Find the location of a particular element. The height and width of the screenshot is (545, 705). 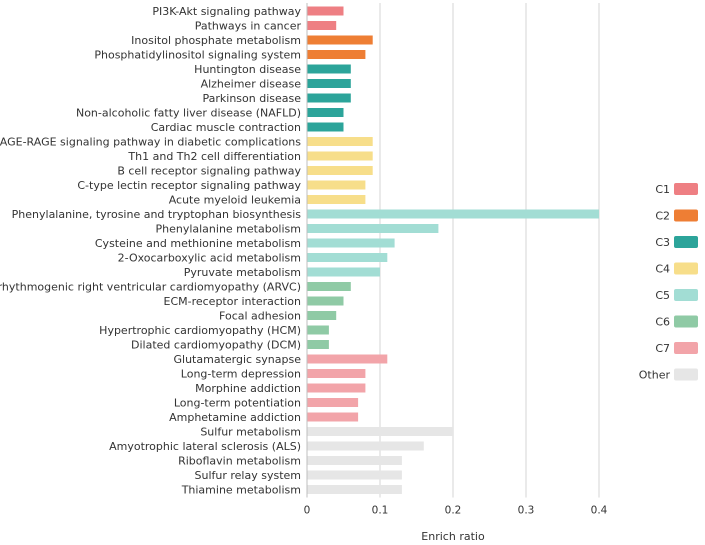

category-label: Sulfur metabolism is located at coordinates (250, 432).